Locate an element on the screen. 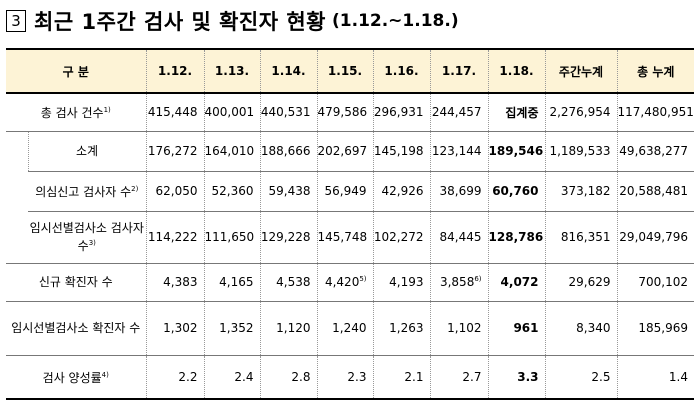  header-cell: 총 누계 is located at coordinates (655, 71).